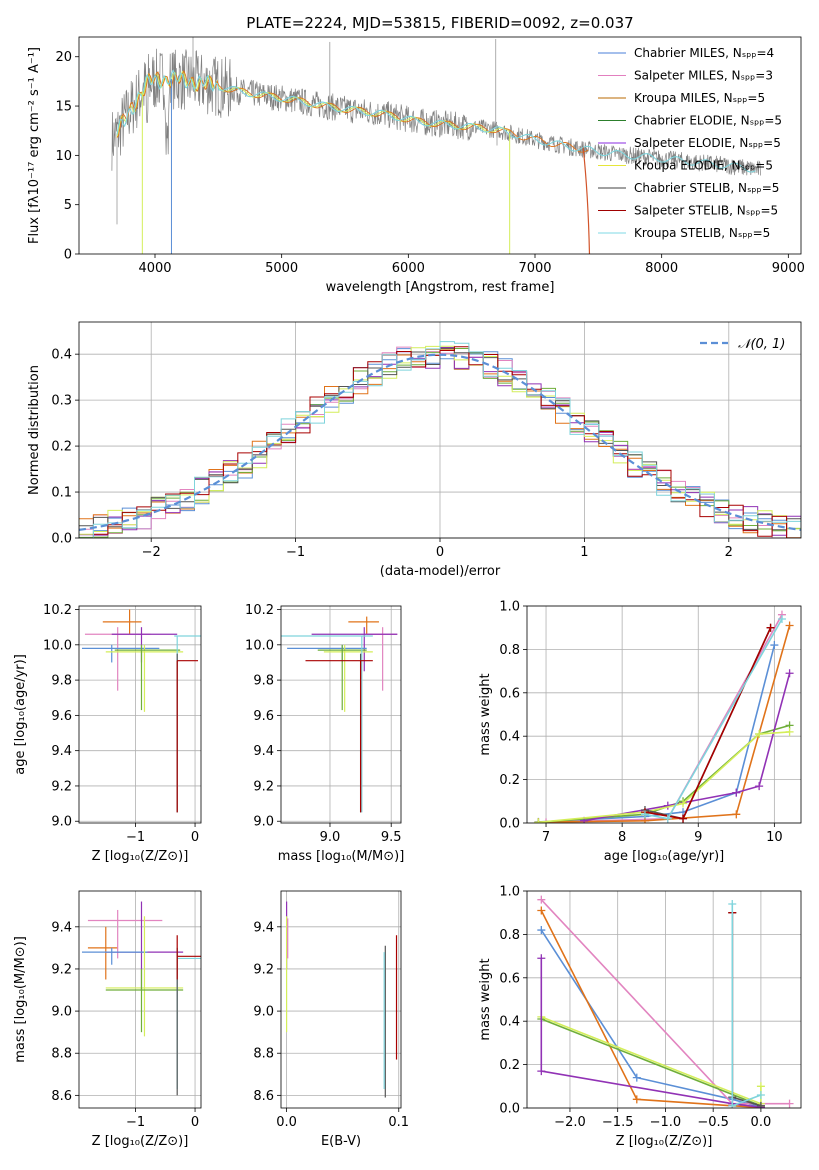 This screenshot has height=1170, width=819. I want to click on y-tick-label: 9.6, so click(61, 716).